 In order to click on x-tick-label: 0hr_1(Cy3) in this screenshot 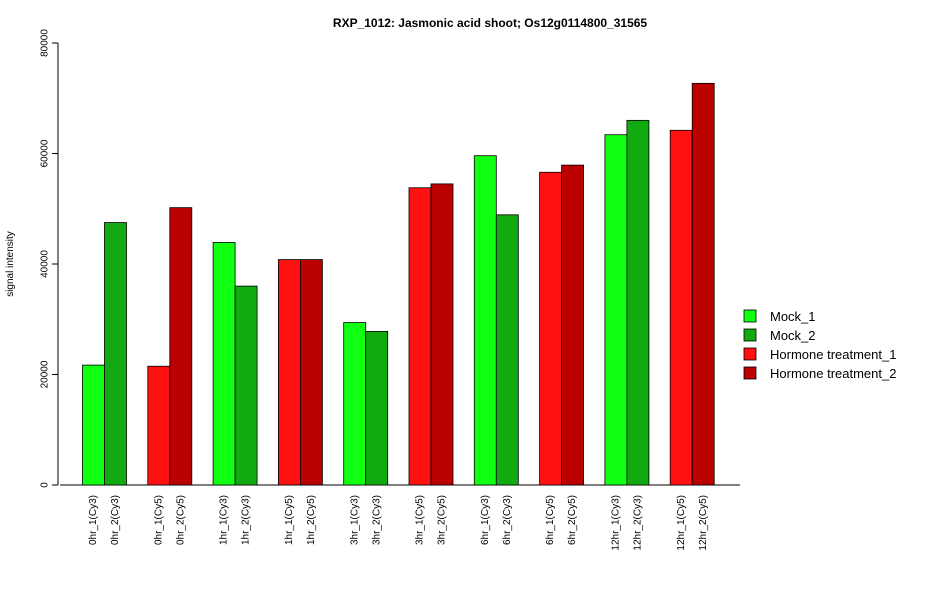, I will do `click(93, 520)`.